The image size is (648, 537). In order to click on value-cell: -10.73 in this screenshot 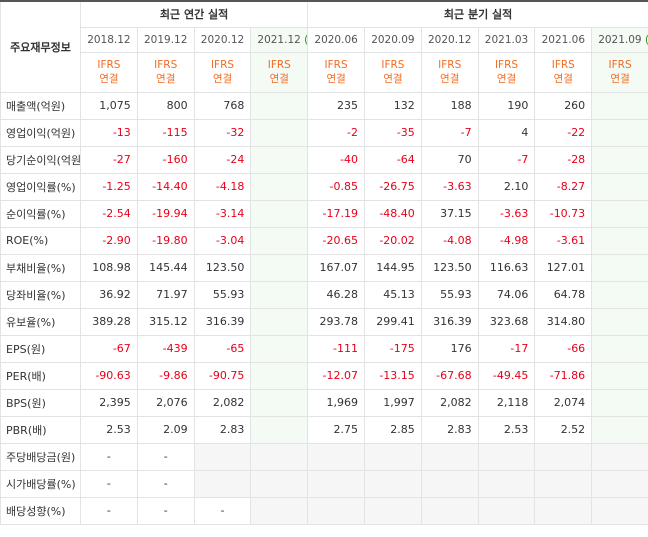, I will do `click(563, 213)`.